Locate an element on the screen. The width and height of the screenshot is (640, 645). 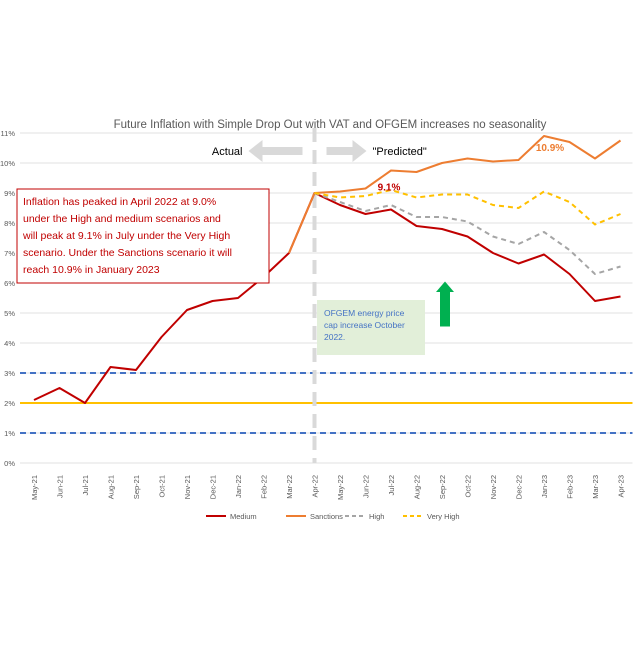
actual-label: Actual is located at coordinates (227, 152).